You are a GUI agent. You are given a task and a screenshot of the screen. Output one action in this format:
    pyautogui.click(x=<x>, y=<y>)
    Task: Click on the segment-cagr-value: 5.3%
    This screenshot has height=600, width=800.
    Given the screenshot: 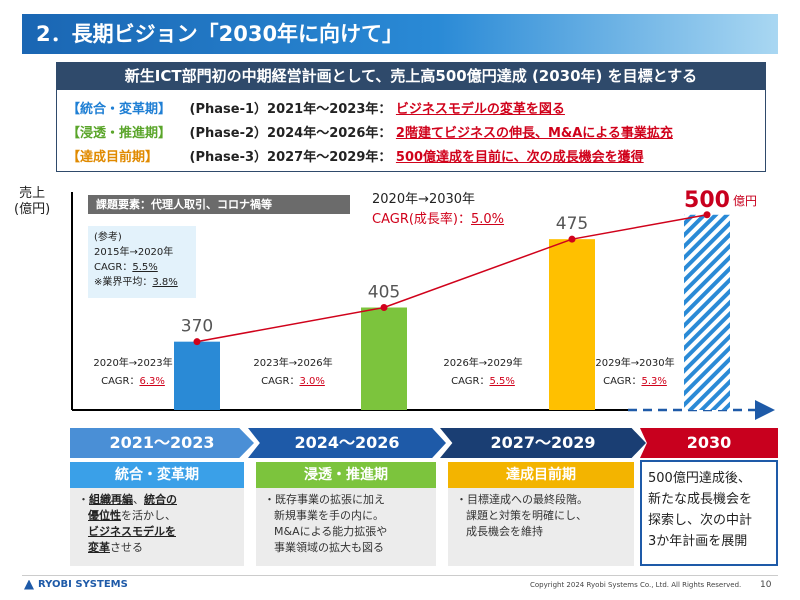 What is the action you would take?
    pyautogui.click(x=654, y=381)
    